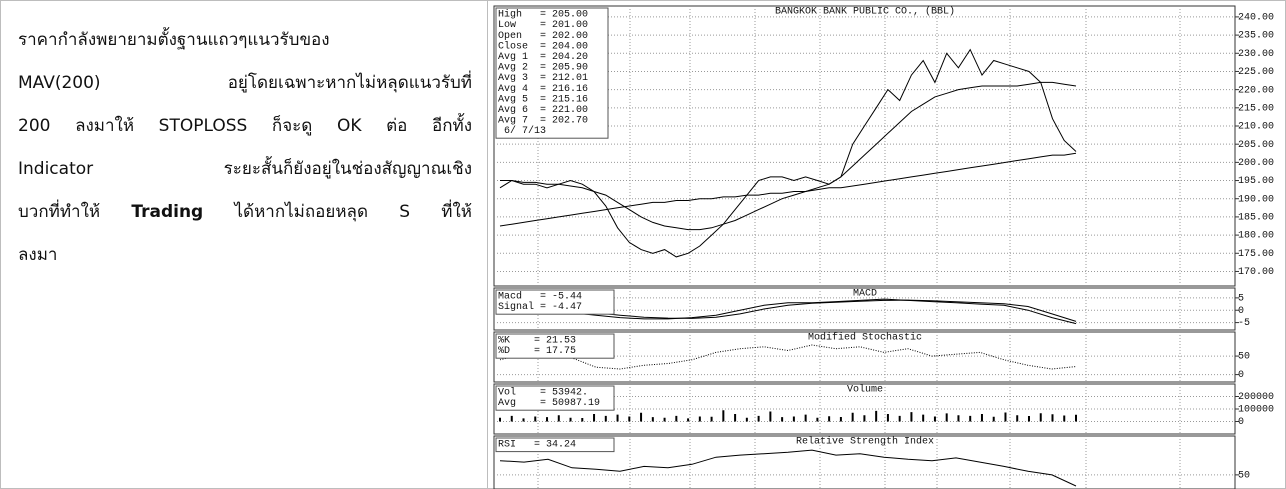 The height and width of the screenshot is (489, 1286). What do you see at coordinates (537, 351) in the screenshot?
I see `legend-line: %D = 17.75` at bounding box center [537, 351].